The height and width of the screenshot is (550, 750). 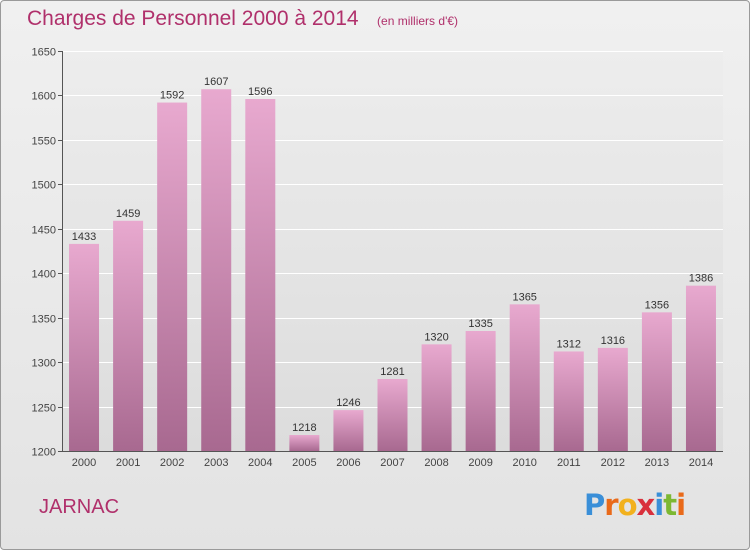 What do you see at coordinates (79, 507) in the screenshot?
I see `commune-name: JARNAC` at bounding box center [79, 507].